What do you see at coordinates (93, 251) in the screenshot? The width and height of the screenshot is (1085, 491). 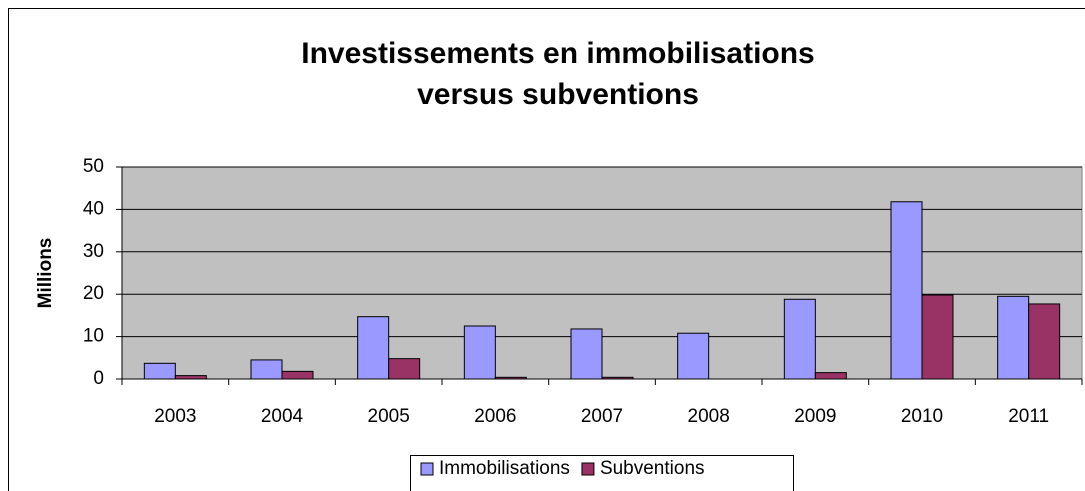 I see `y-tick-label: 30` at bounding box center [93, 251].